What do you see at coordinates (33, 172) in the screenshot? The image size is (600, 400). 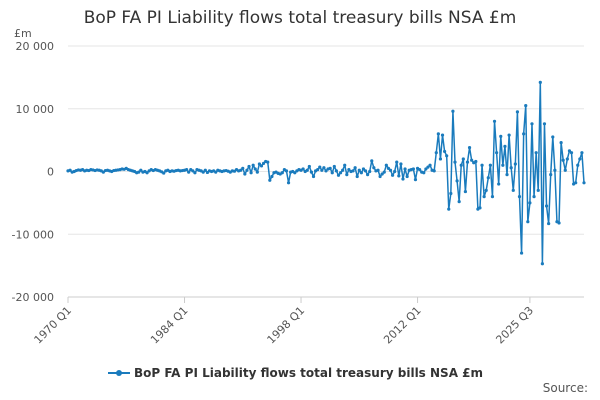 I see `y-tick-labels: 20 000 10 000 0 -10 000 -20 000` at bounding box center [33, 172].